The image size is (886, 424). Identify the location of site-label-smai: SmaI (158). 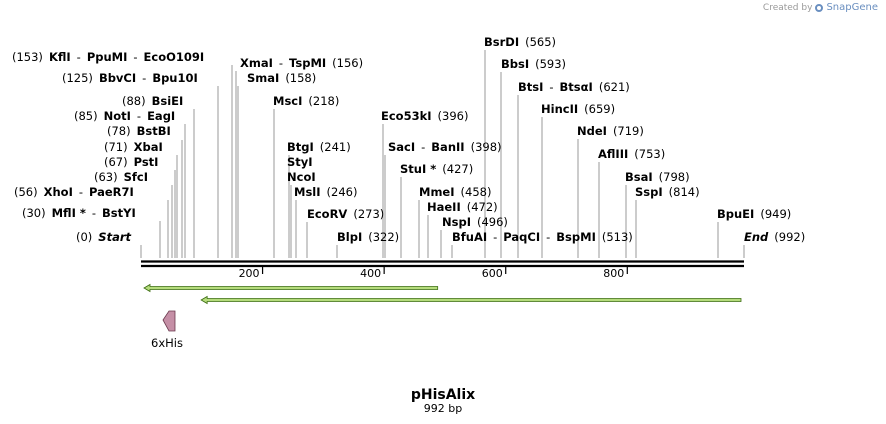
(281, 78).